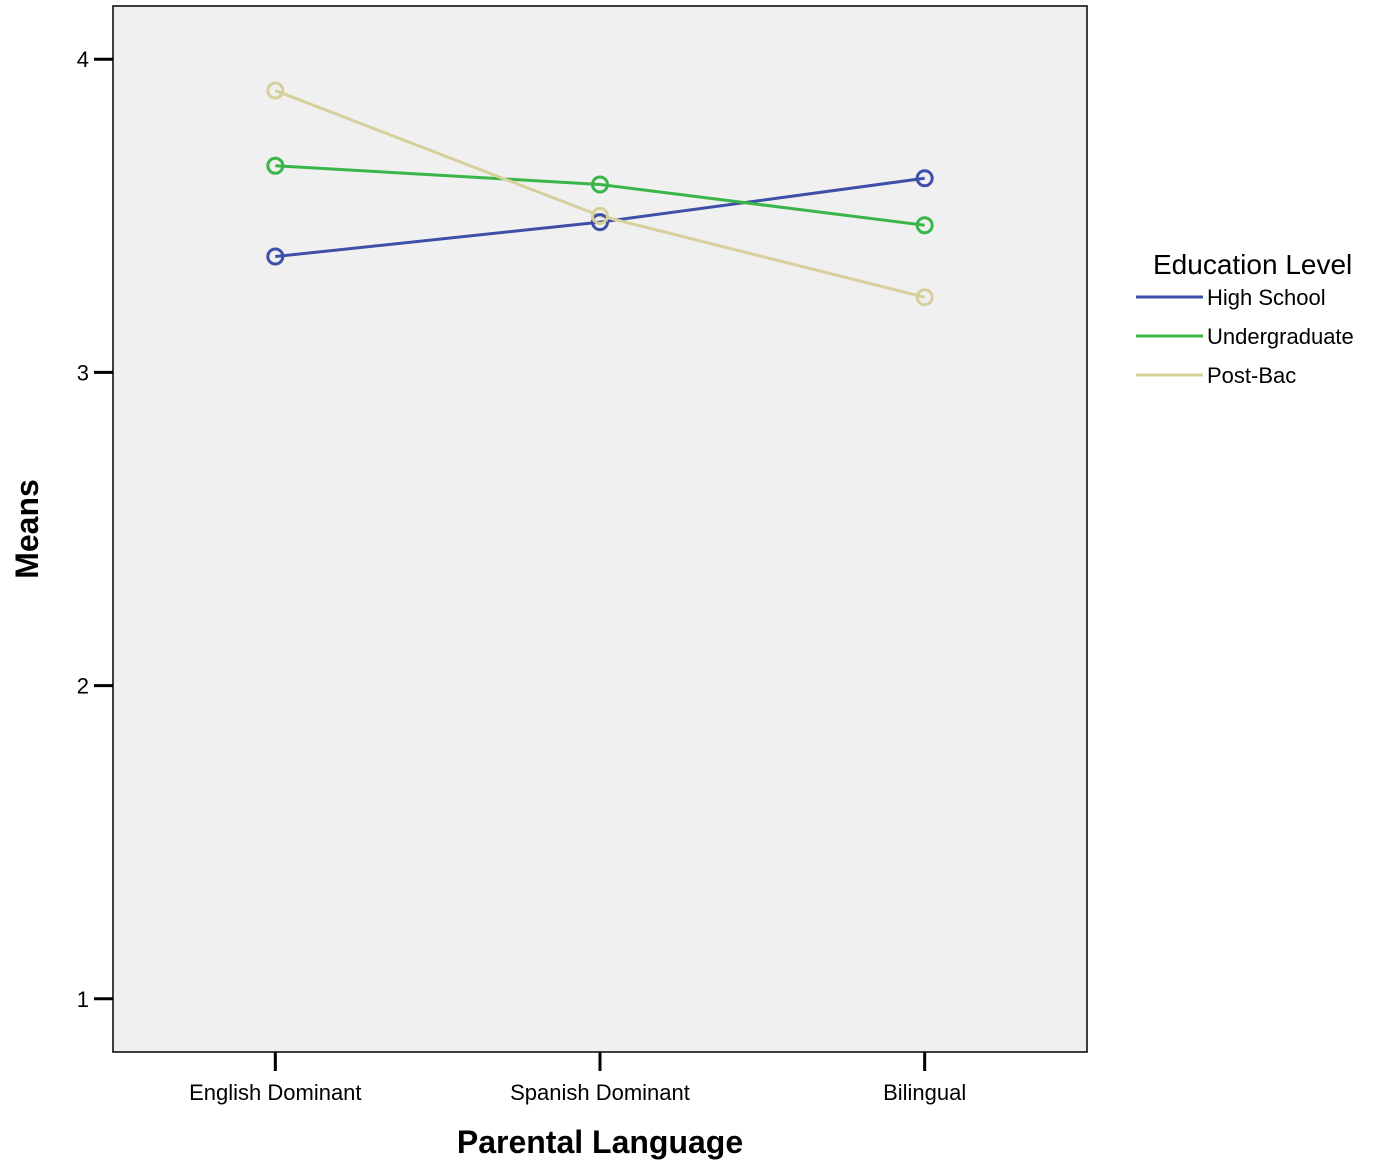 This screenshot has height=1162, width=1383. What do you see at coordinates (83, 59) in the screenshot?
I see `y-tick-label: 4` at bounding box center [83, 59].